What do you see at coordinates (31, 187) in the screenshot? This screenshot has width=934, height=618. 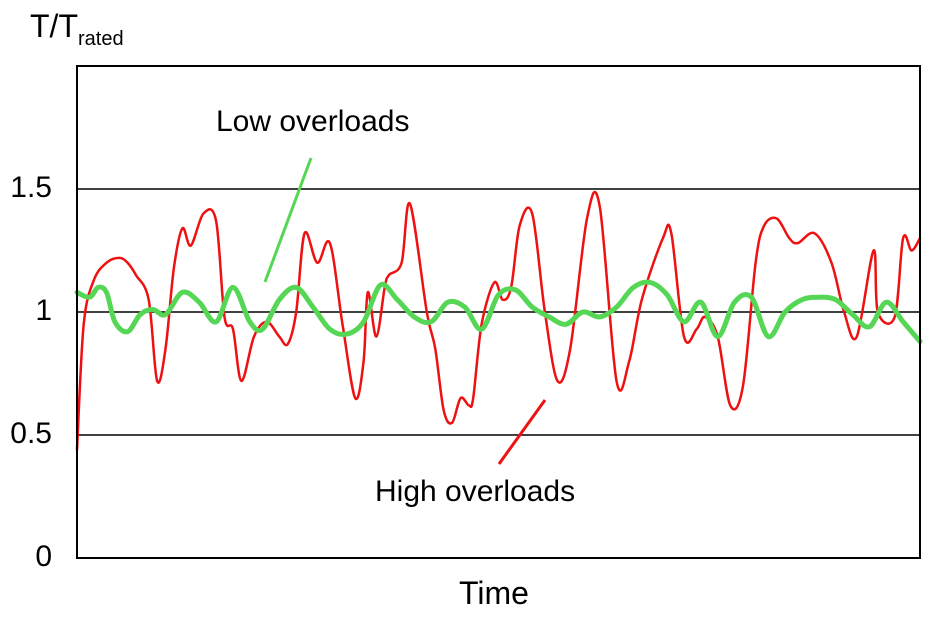 I see `y-tick-label: 1.5` at bounding box center [31, 187].